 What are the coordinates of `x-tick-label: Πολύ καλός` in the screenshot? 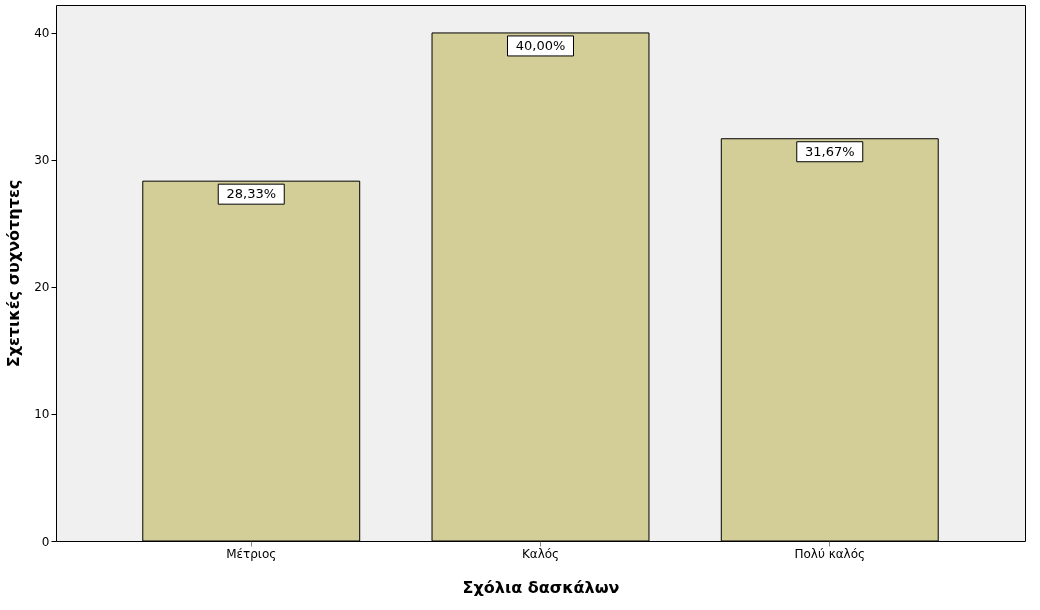 It's located at (830, 553).